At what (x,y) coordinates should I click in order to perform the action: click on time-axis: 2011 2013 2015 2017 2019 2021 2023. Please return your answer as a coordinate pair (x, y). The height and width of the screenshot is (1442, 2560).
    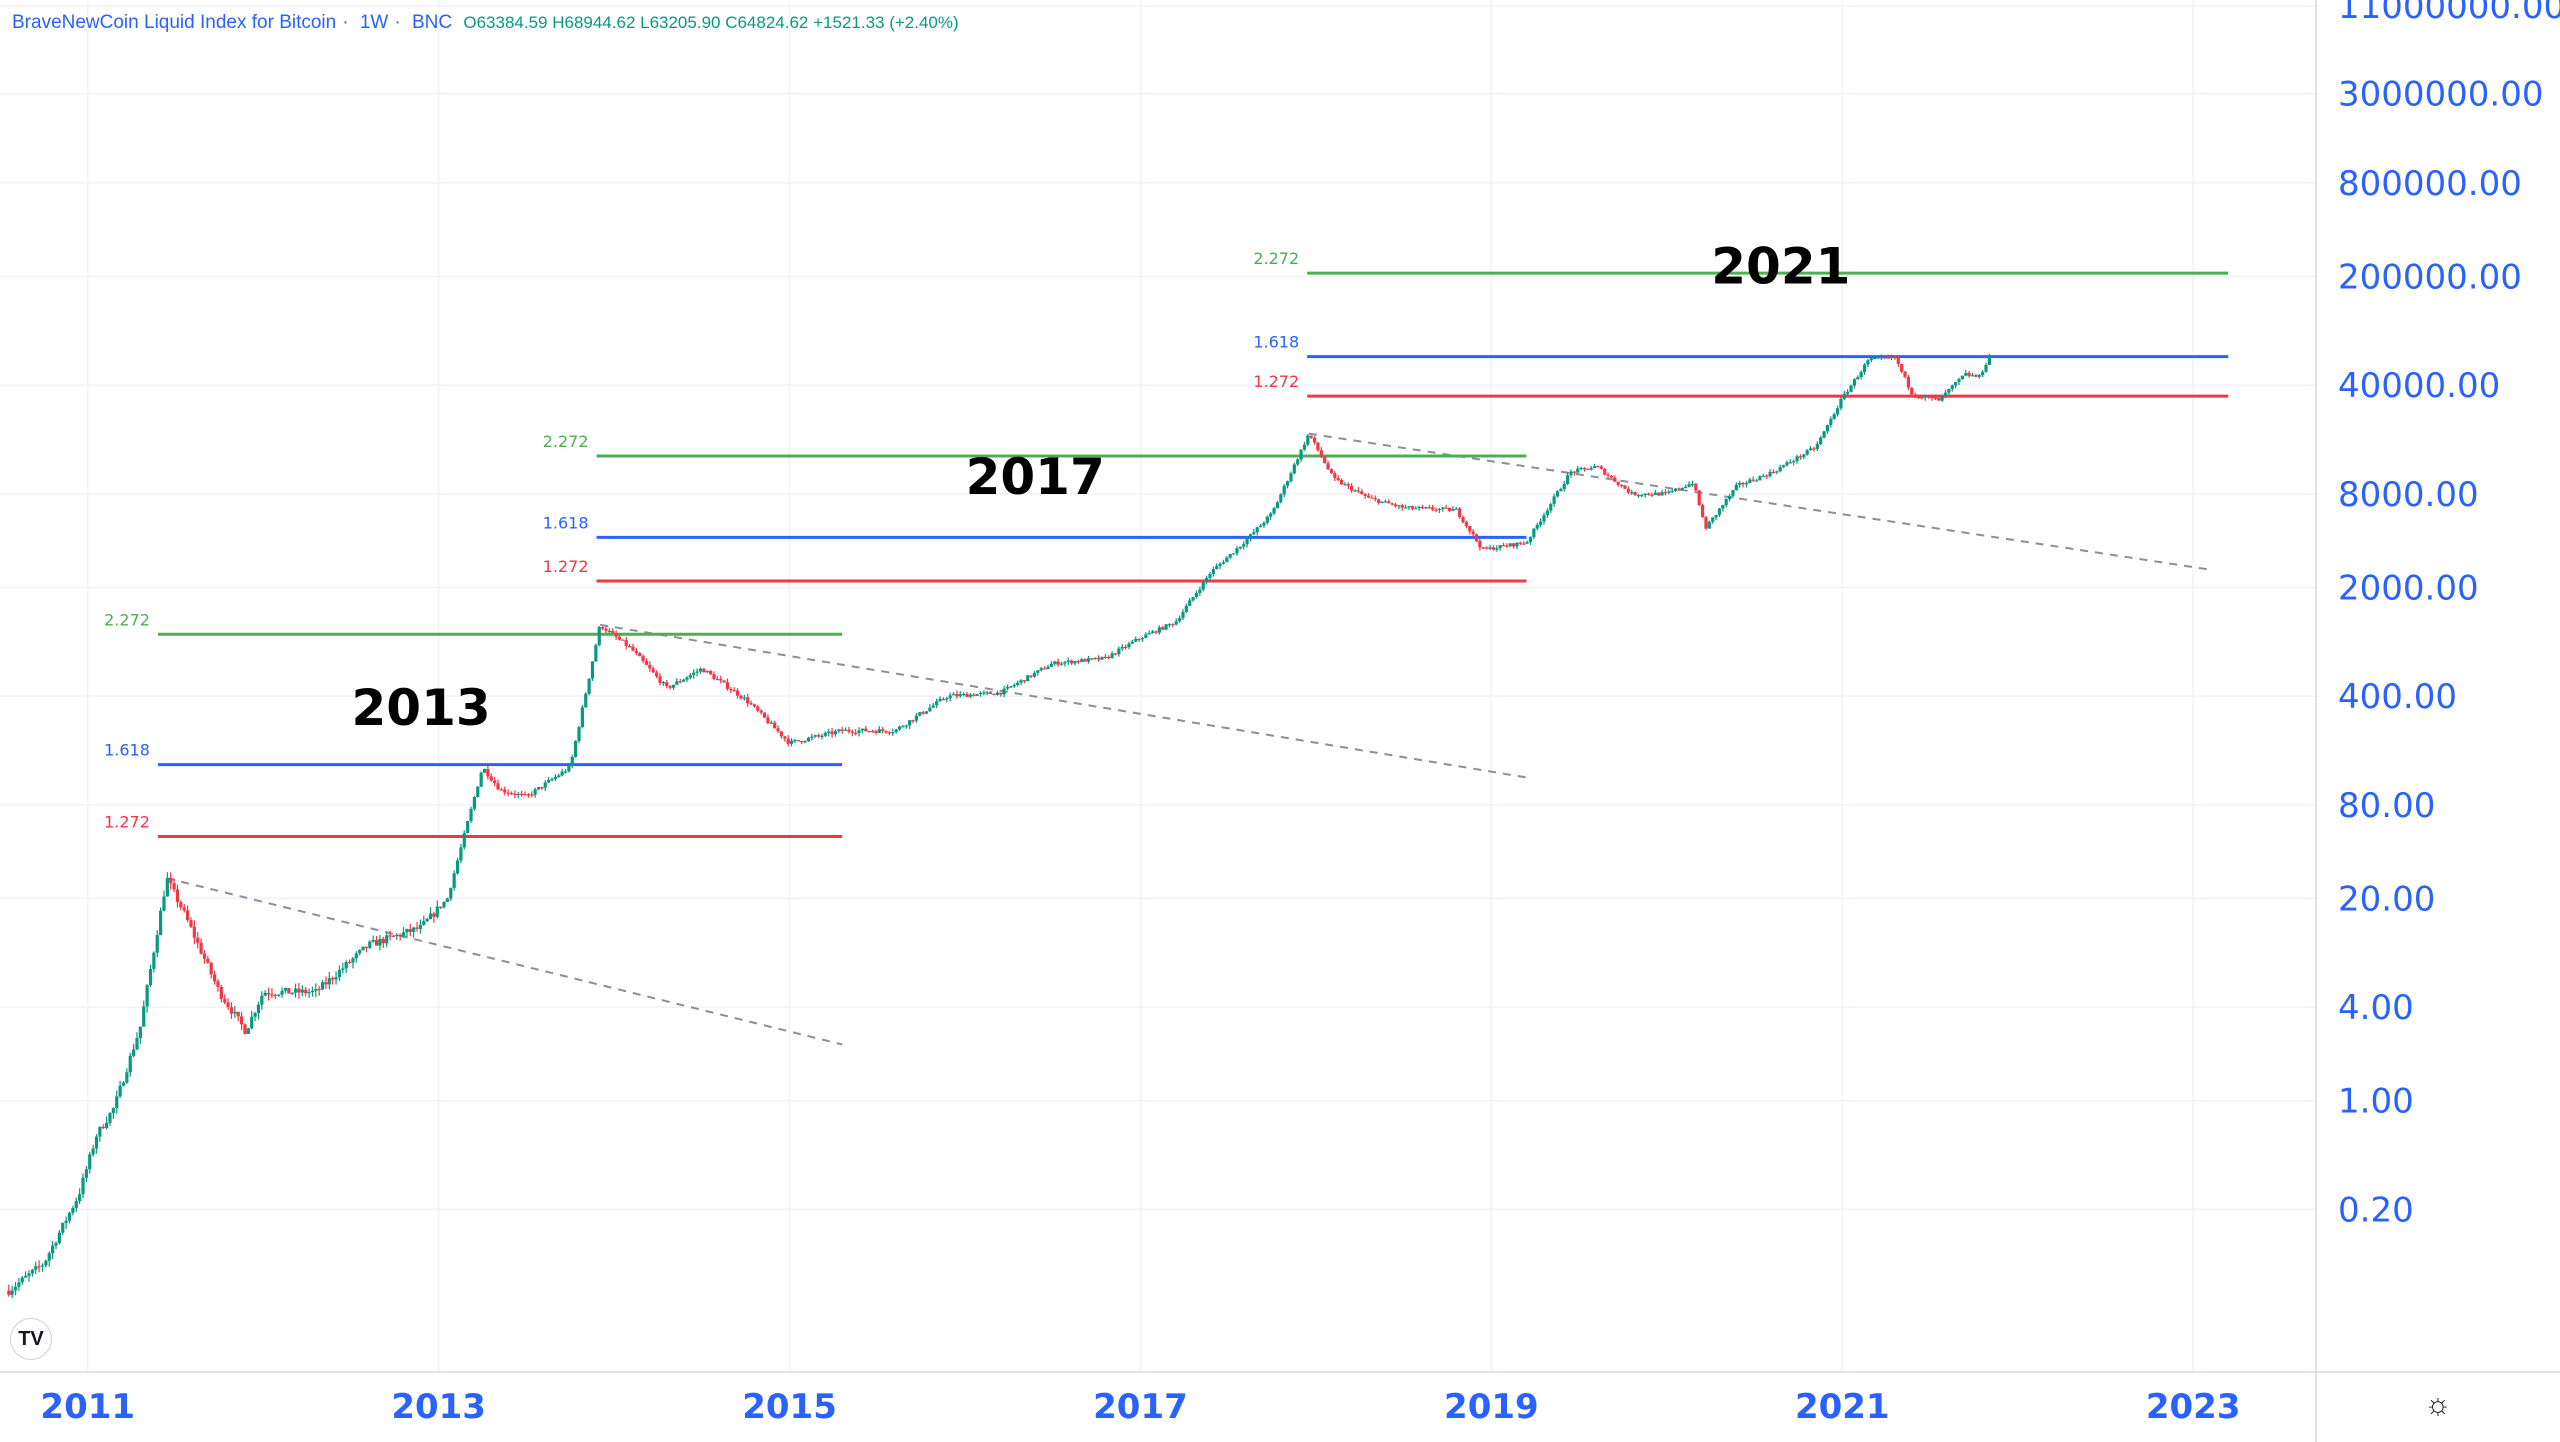
    Looking at the image, I should click on (1140, 1407).